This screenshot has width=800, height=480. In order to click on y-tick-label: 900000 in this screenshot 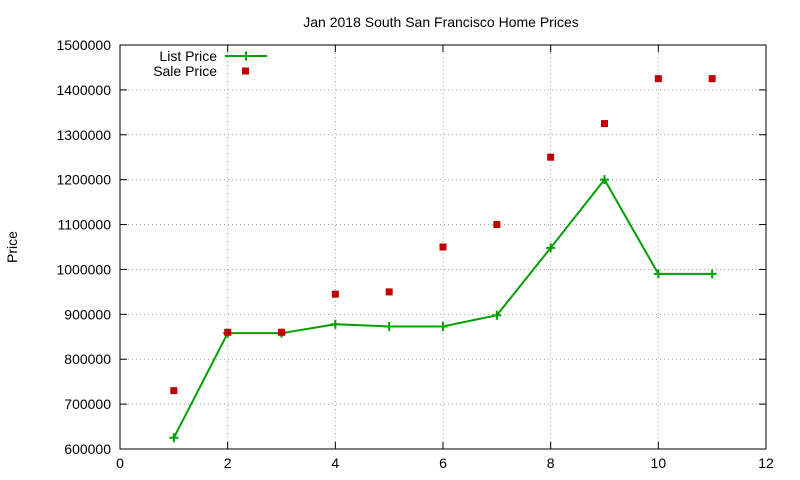, I will do `click(87, 314)`.